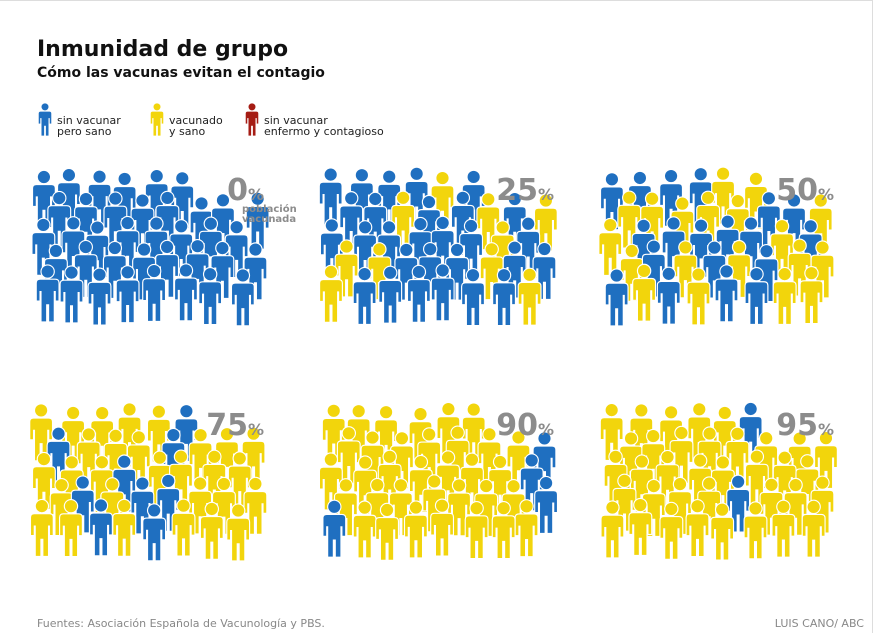  I want to click on percent-label: 75%, so click(235, 425).